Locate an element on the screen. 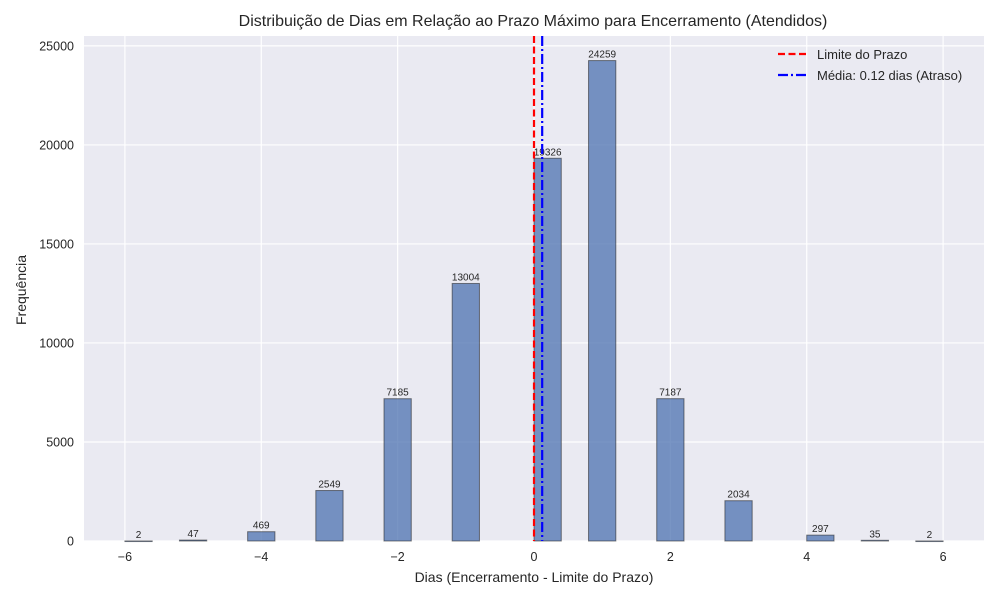  x-tick-label: −2 is located at coordinates (398, 557).